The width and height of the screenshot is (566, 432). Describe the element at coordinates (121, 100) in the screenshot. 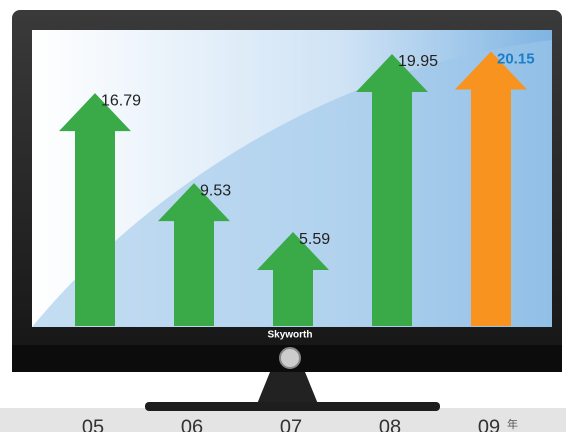

I see `value-label: 16.79` at that location.